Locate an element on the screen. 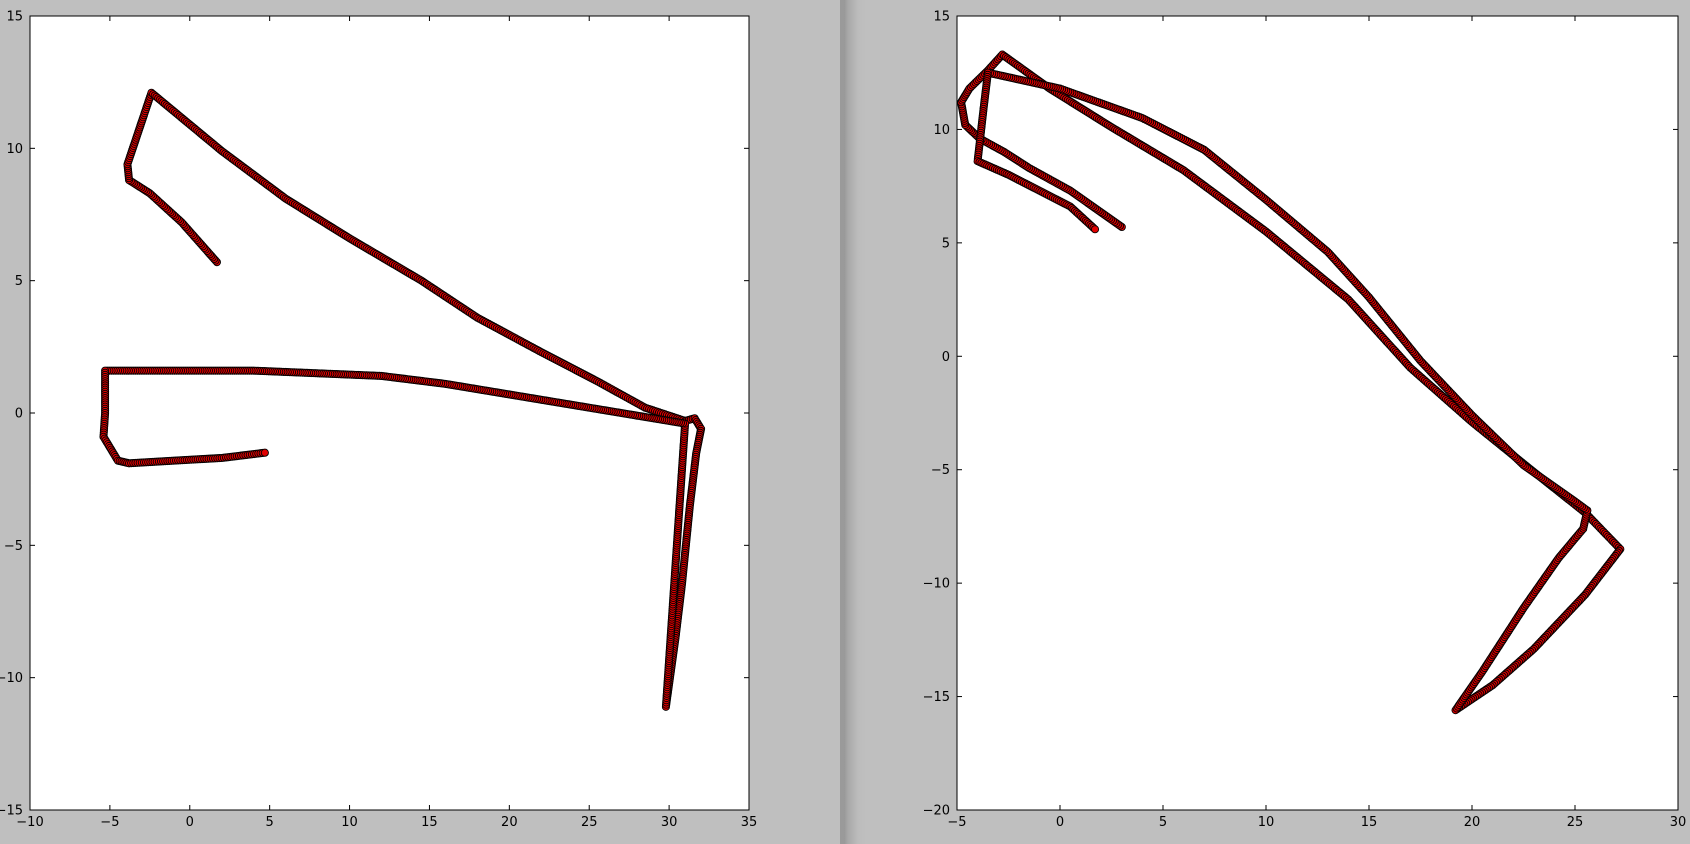 The width and height of the screenshot is (1690, 844). y-tick-label: −20 is located at coordinates (936, 811).